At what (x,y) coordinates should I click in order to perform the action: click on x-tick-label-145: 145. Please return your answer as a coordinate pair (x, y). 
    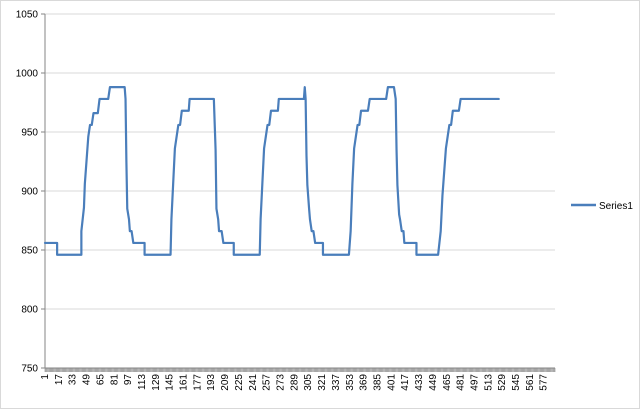
    Looking at the image, I should click on (170, 382).